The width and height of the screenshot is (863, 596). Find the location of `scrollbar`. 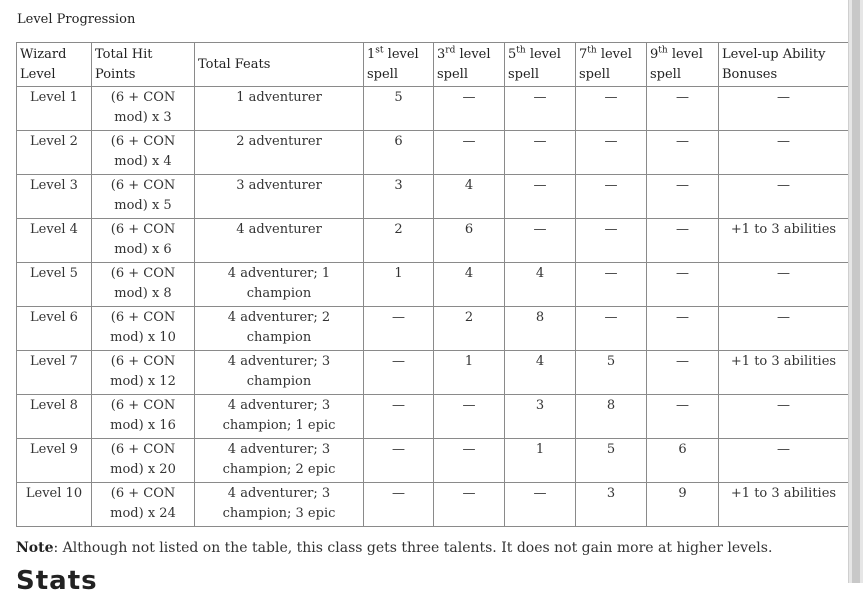

scrollbar is located at coordinates (855, 291).